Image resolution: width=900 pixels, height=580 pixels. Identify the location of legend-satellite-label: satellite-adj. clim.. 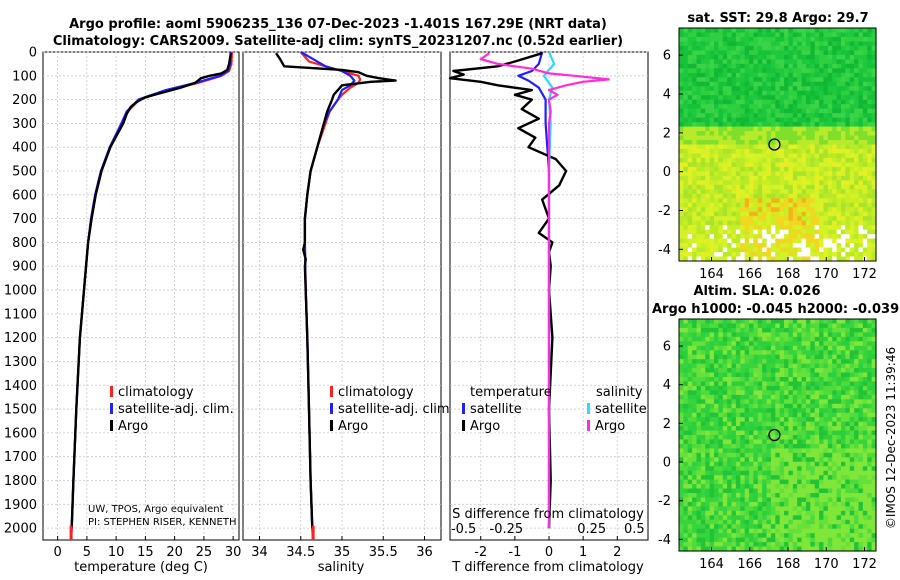
(176, 409).